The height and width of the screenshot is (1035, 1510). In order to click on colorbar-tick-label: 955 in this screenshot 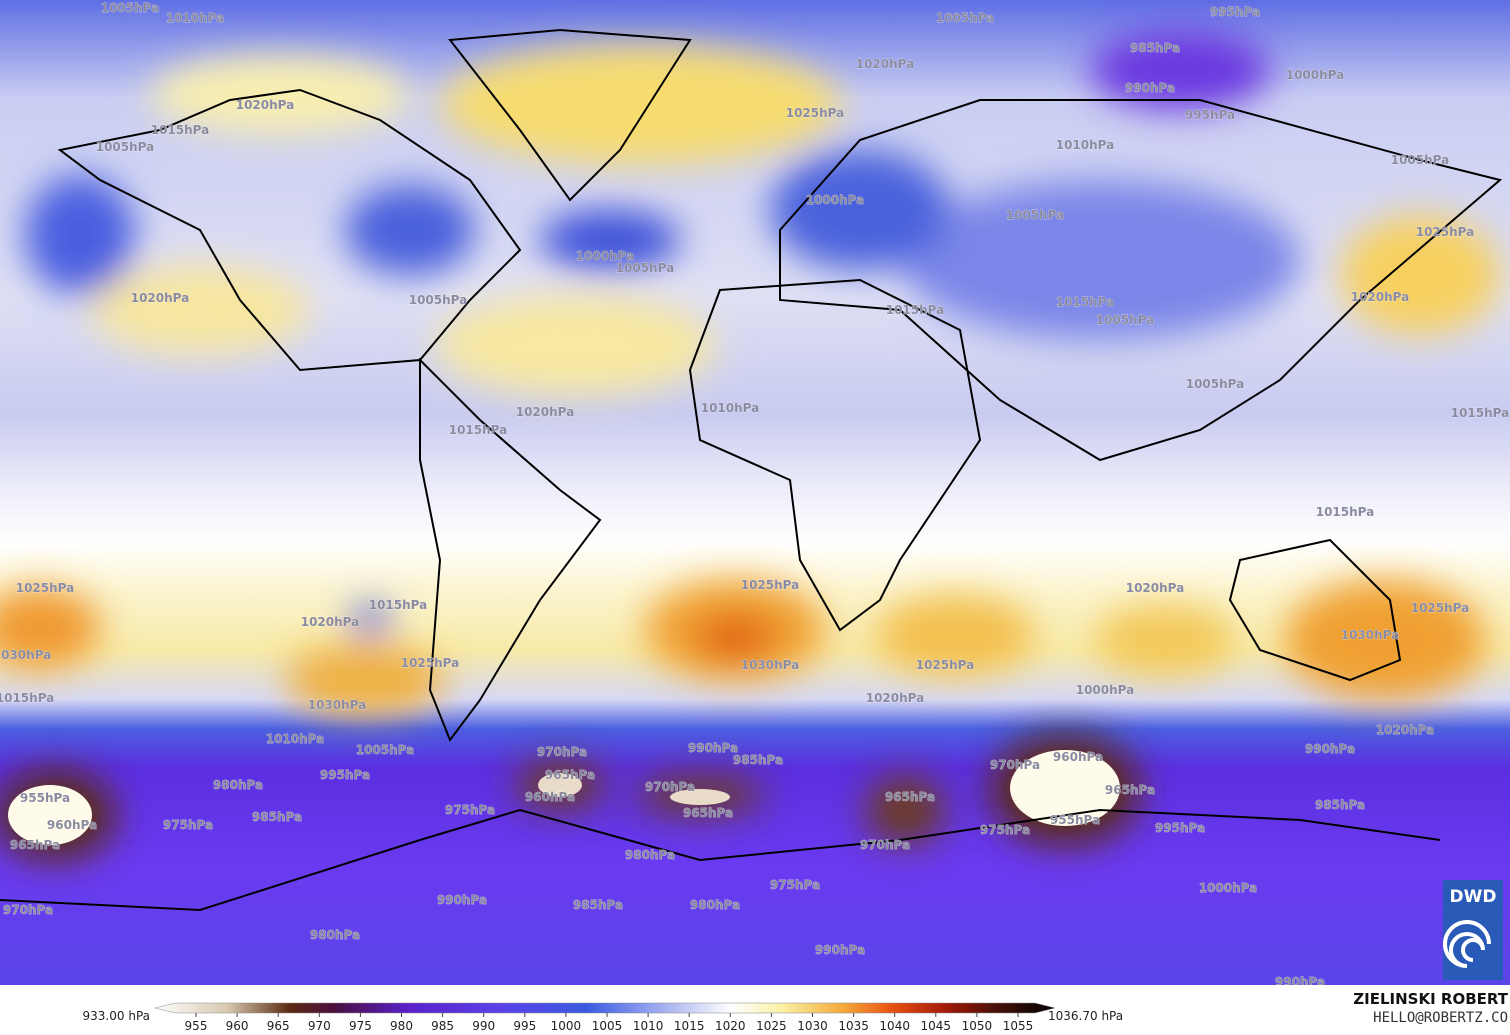, I will do `click(196, 1026)`.